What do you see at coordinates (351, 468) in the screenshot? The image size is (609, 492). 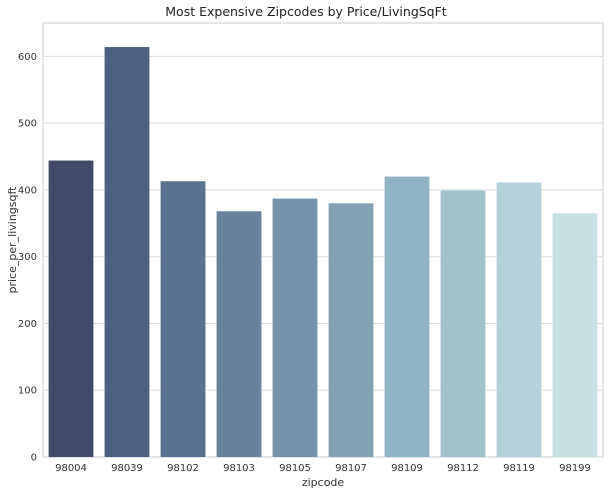 I see `x-tick-label: 98107` at bounding box center [351, 468].